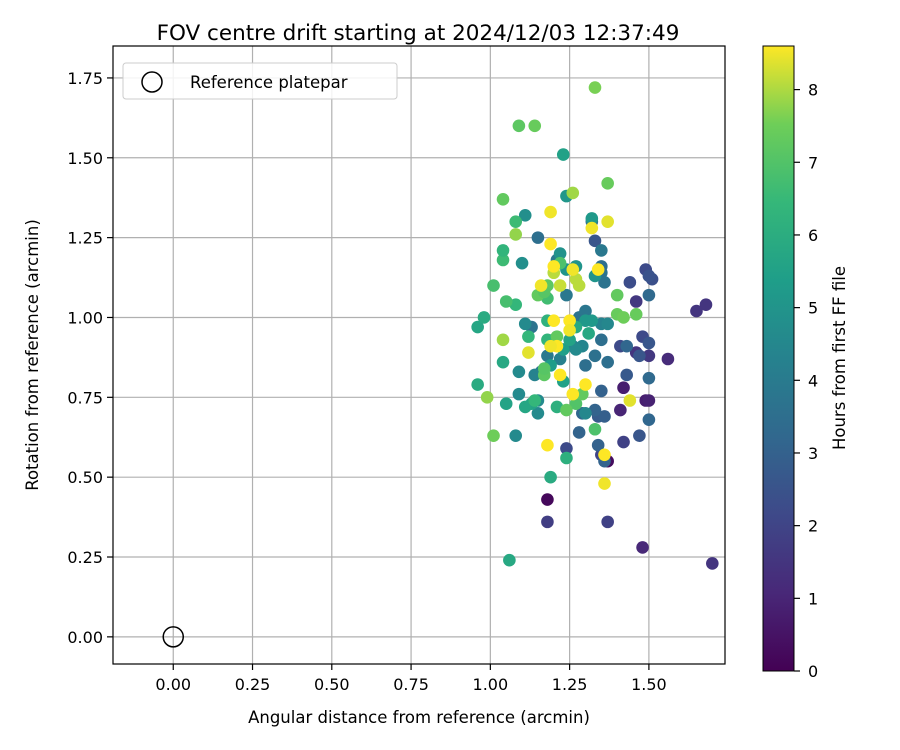 Image resolution: width=900 pixels, height=750 pixels. I want to click on y-tick-label: 0.25, so click(85, 557).